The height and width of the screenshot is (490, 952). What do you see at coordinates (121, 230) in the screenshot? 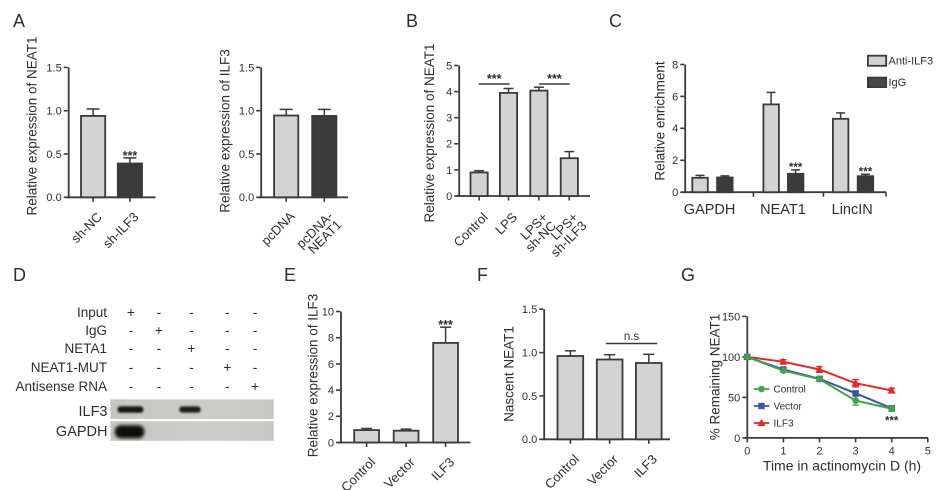
I see `svg-text: sh-ILF3` at bounding box center [121, 230].